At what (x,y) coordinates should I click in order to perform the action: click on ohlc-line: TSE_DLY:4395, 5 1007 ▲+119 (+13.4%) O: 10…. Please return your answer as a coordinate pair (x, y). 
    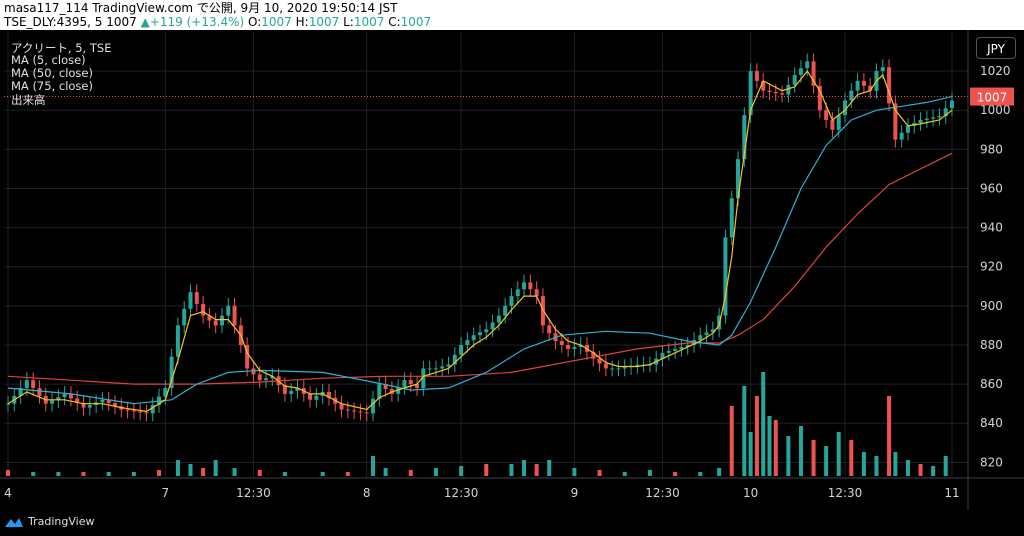
    Looking at the image, I should click on (217, 22).